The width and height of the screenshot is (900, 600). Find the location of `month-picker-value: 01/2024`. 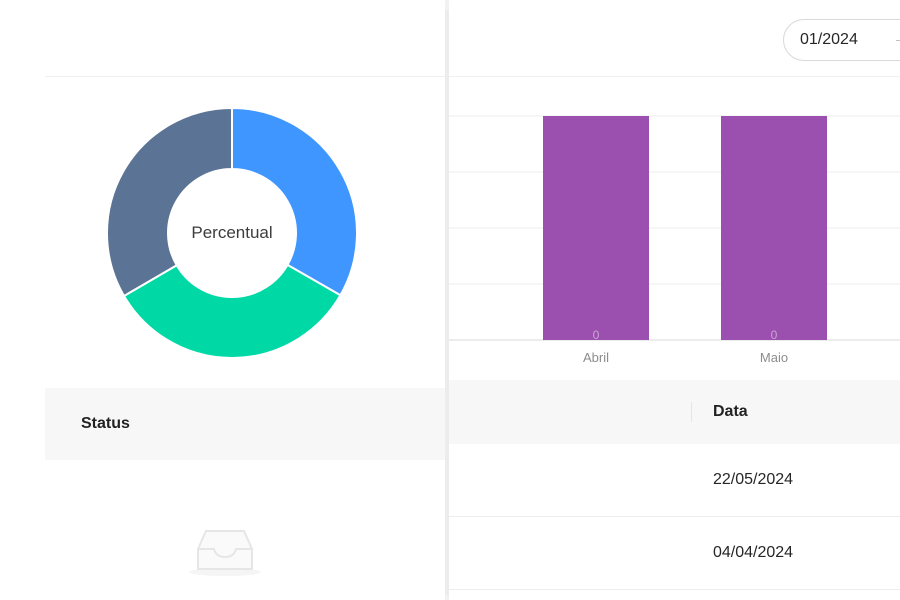

month-picker-value: 01/2024 is located at coordinates (829, 39).